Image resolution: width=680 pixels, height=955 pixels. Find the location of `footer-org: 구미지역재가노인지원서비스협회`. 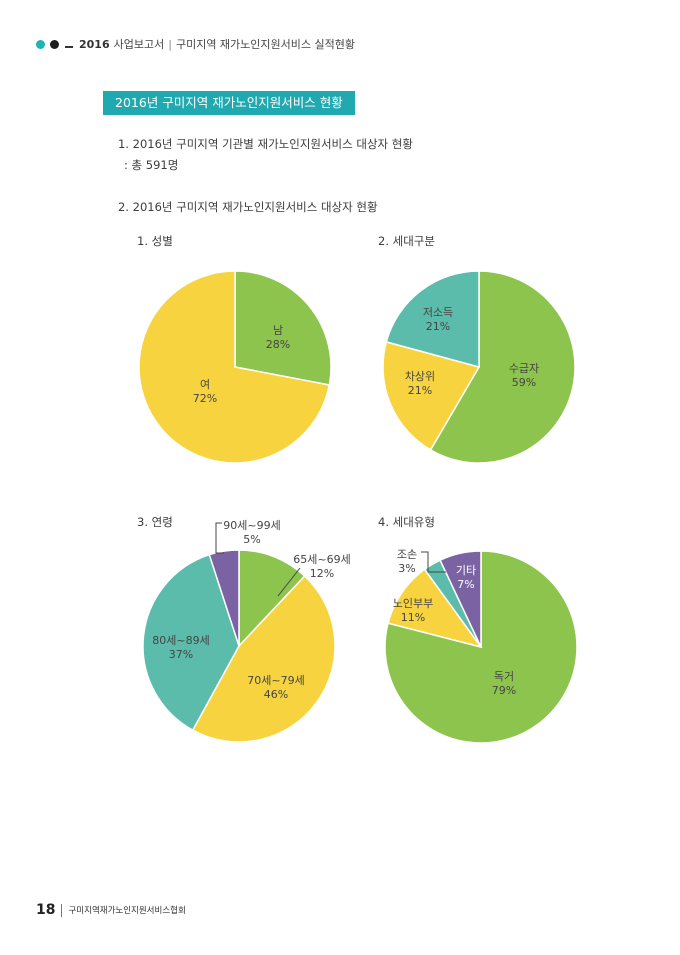

footer-org: 구미지역재가노인지원서비스협회 is located at coordinates (127, 911).